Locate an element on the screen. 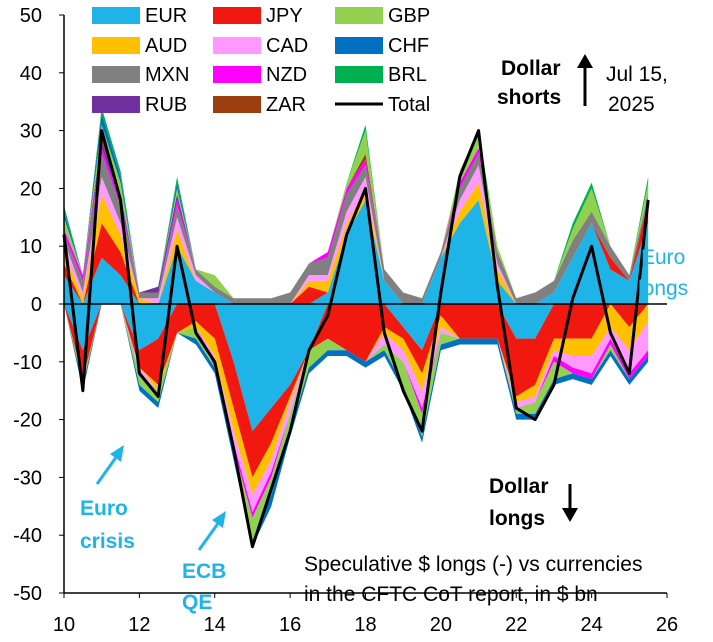  y-tick-label: 0 is located at coordinates (36, 305).